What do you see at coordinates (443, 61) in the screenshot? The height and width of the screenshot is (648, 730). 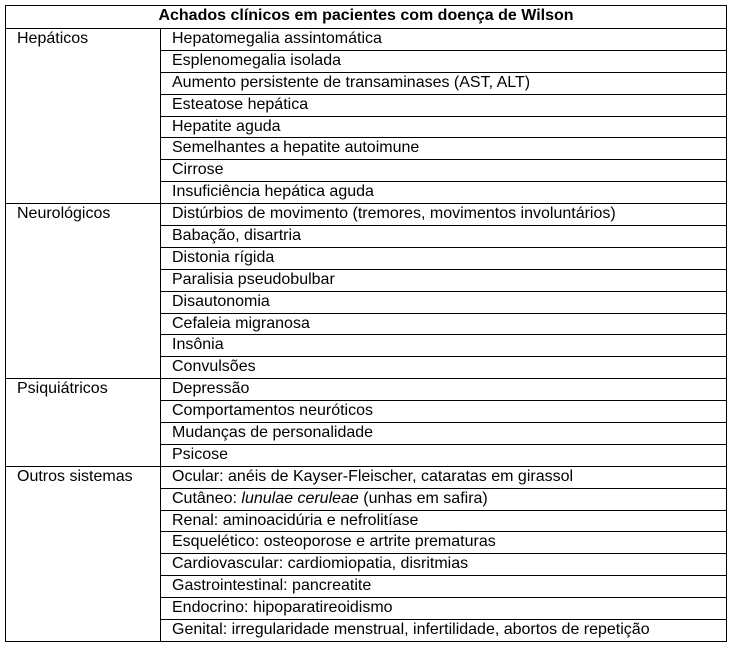 I see `finding-cell: Esplenomegalia isolada` at bounding box center [443, 61].